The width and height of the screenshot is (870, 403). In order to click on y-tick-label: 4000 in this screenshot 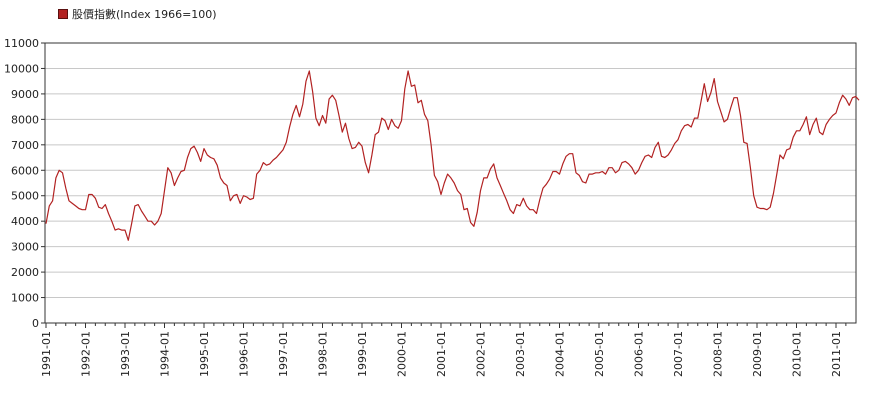, I will do `click(25, 221)`.